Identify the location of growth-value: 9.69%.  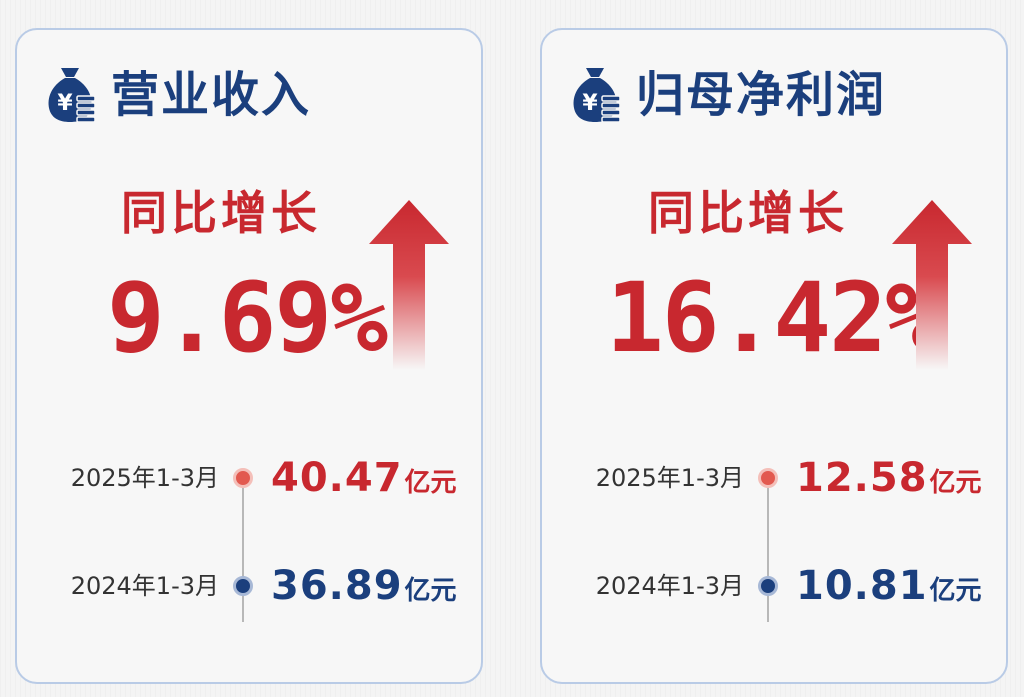
(247, 318).